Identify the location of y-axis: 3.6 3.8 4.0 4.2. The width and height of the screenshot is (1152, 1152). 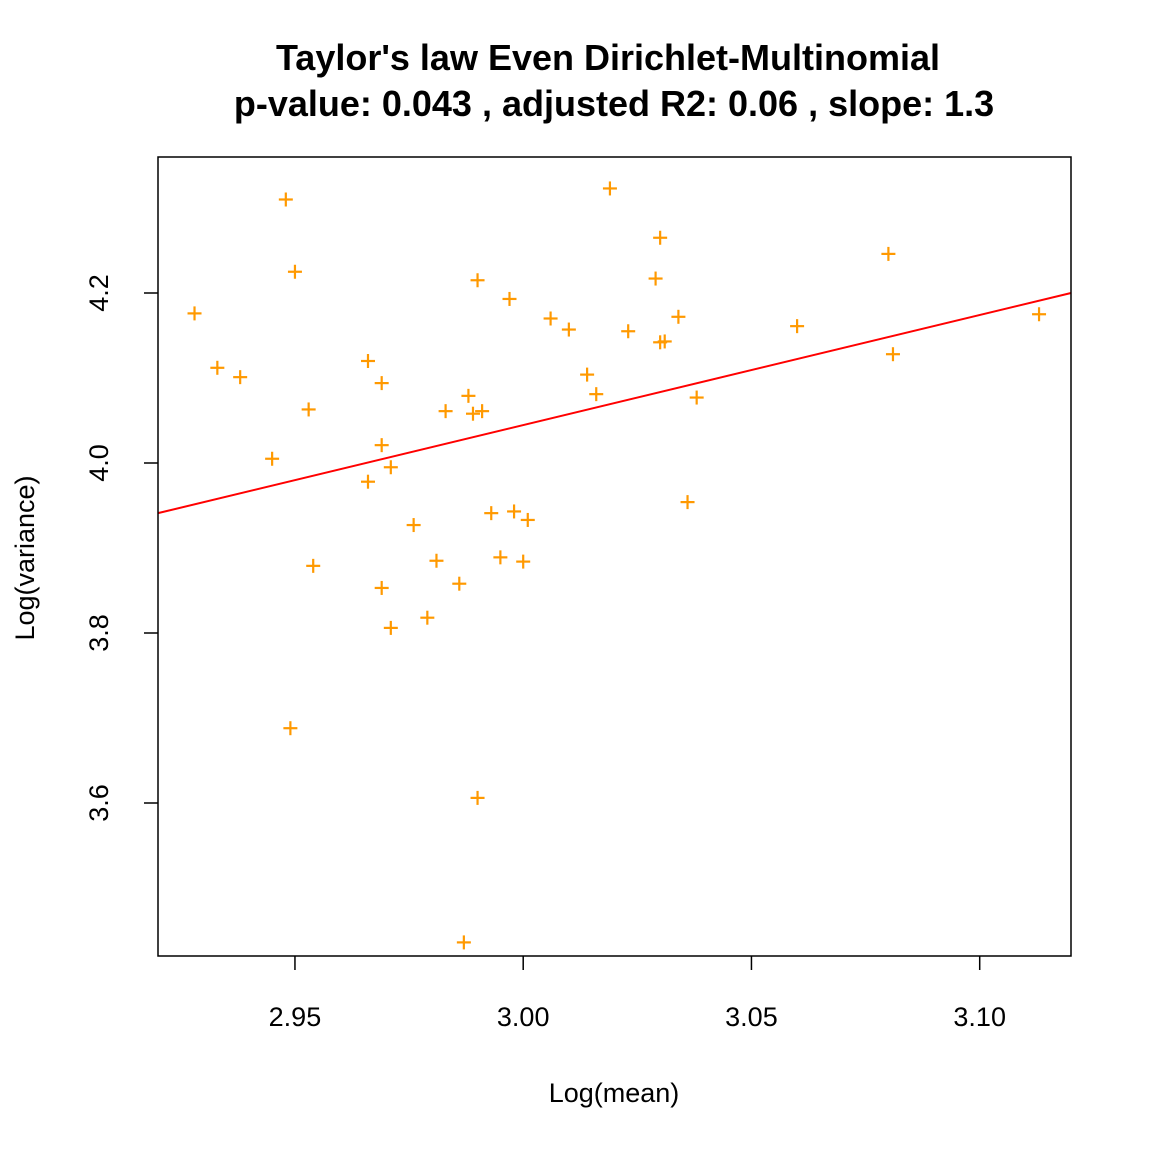
(121, 548).